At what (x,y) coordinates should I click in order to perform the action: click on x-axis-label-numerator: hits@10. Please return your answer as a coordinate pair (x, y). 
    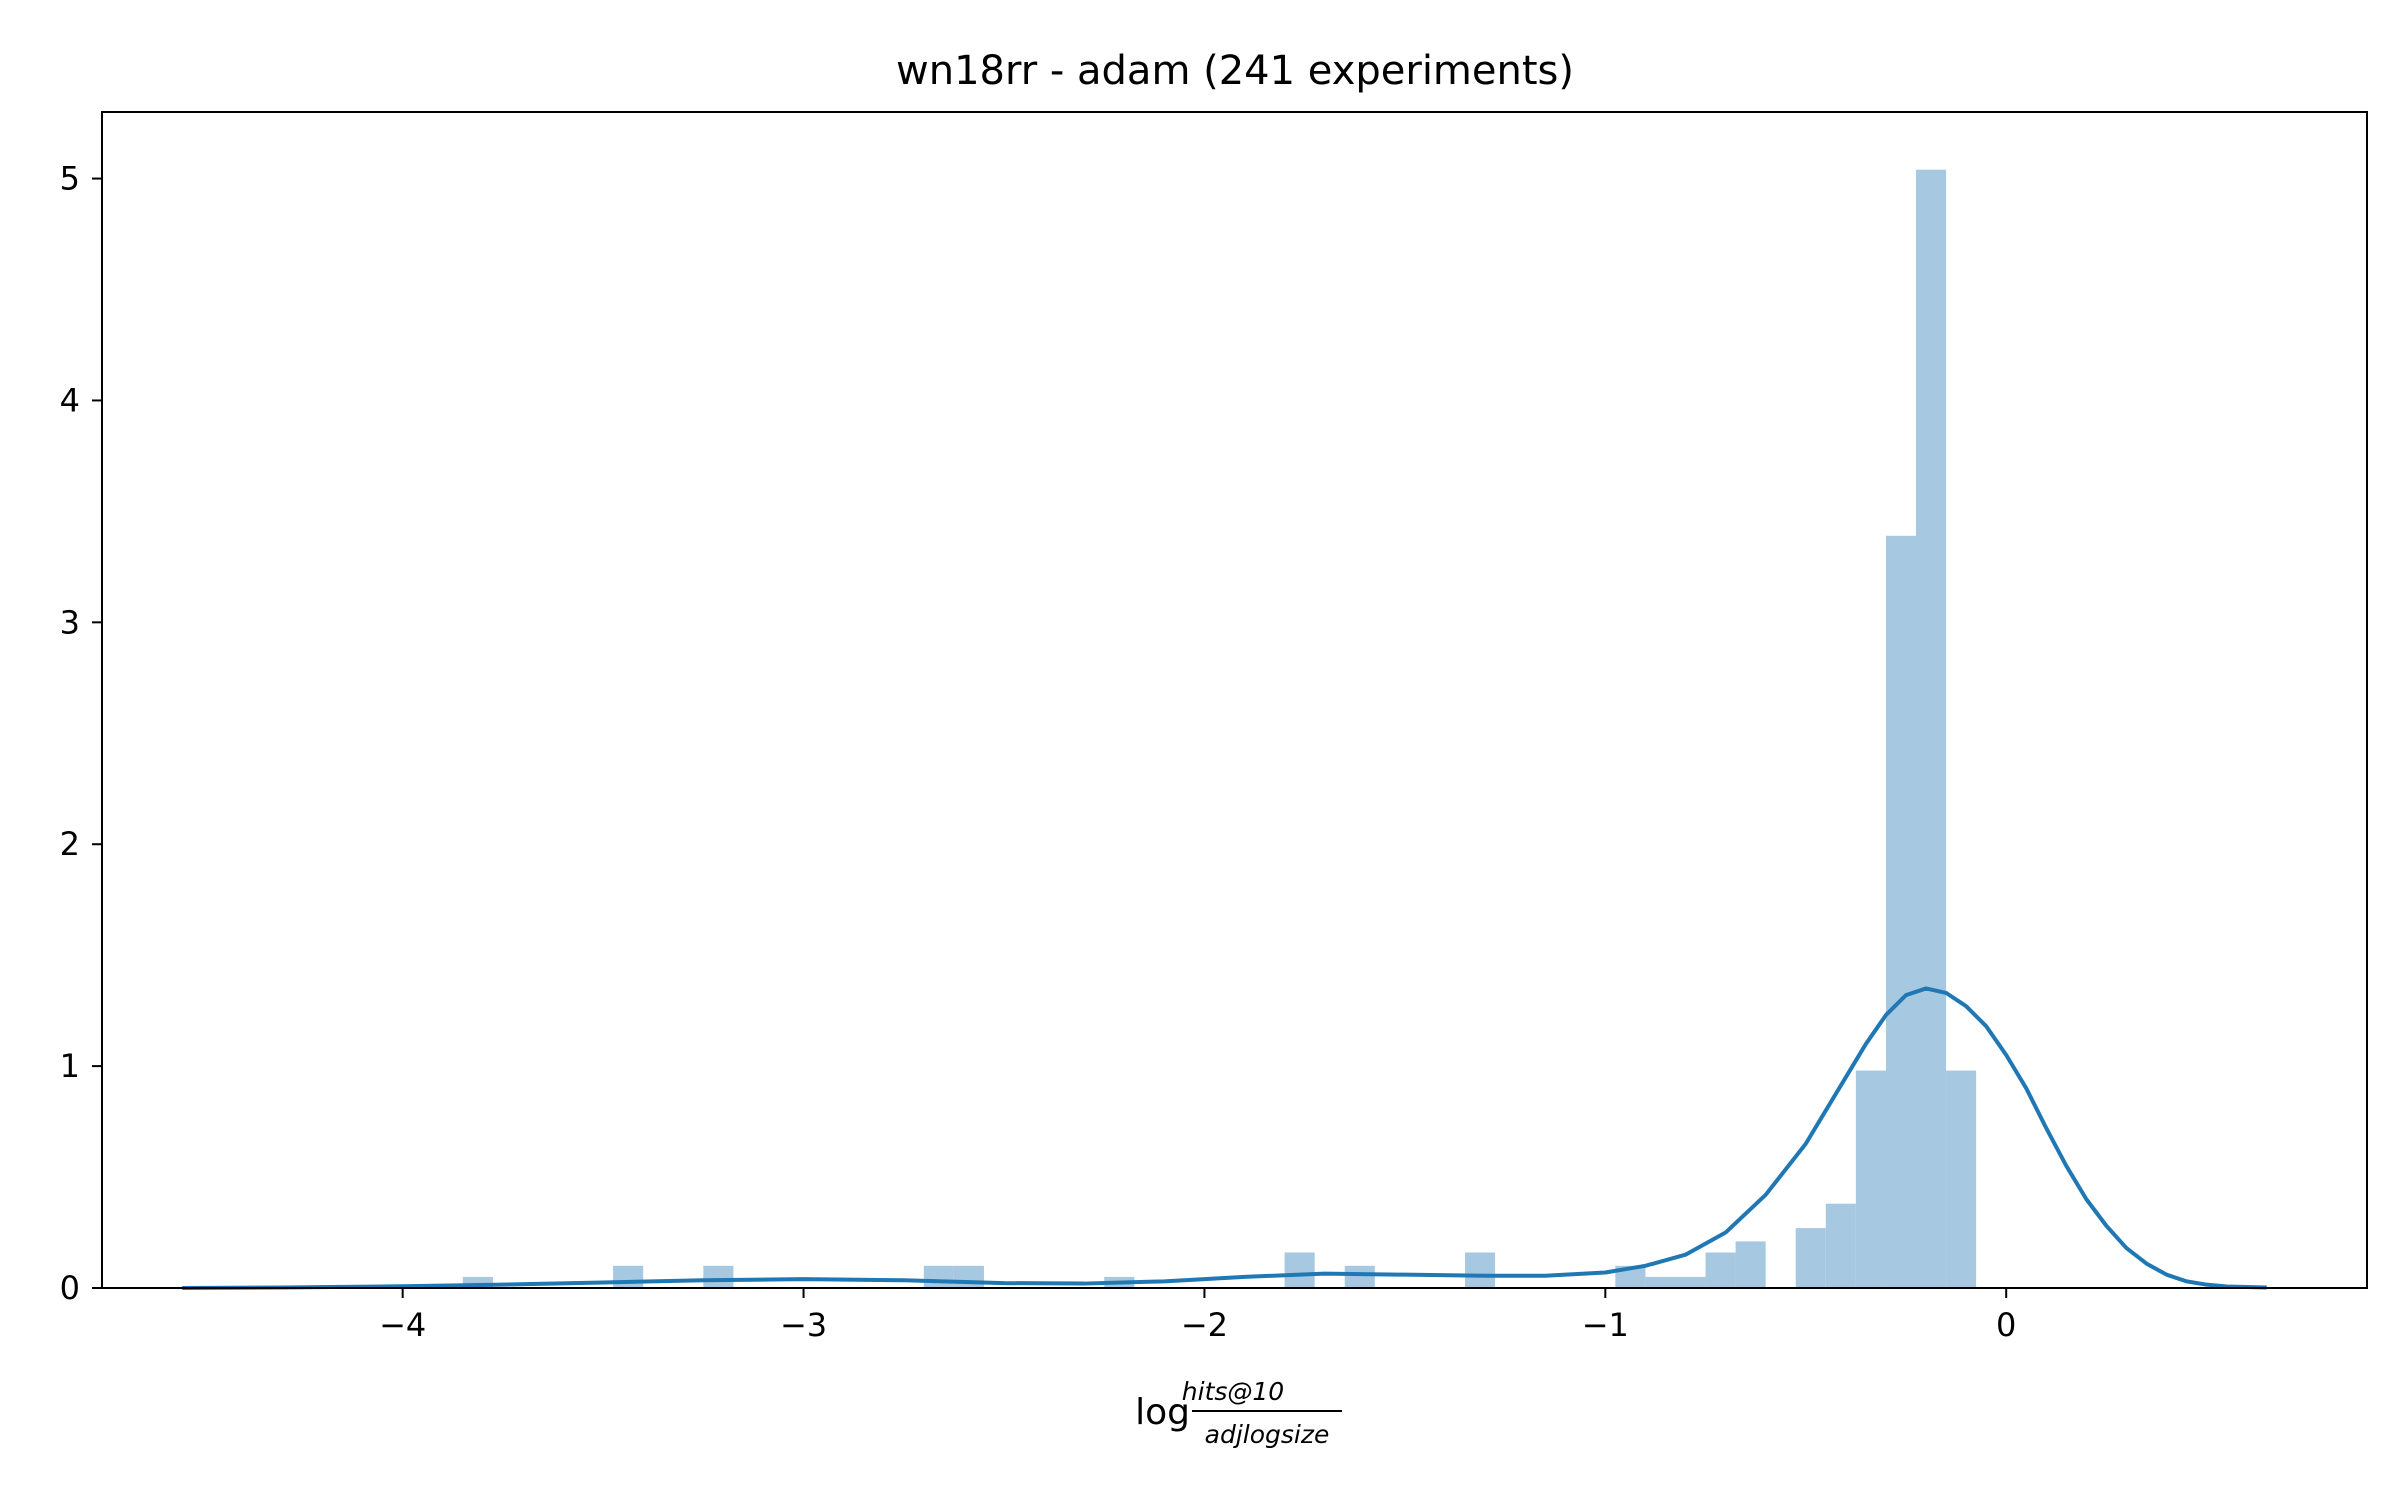
    Looking at the image, I should click on (1233, 1391).